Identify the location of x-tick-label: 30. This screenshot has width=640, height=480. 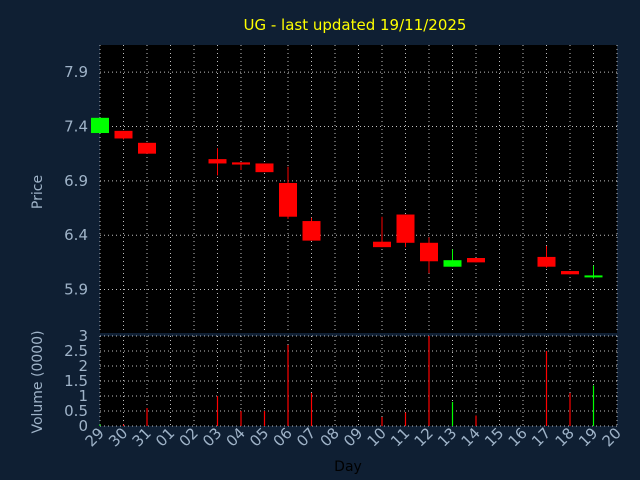
(118, 437).